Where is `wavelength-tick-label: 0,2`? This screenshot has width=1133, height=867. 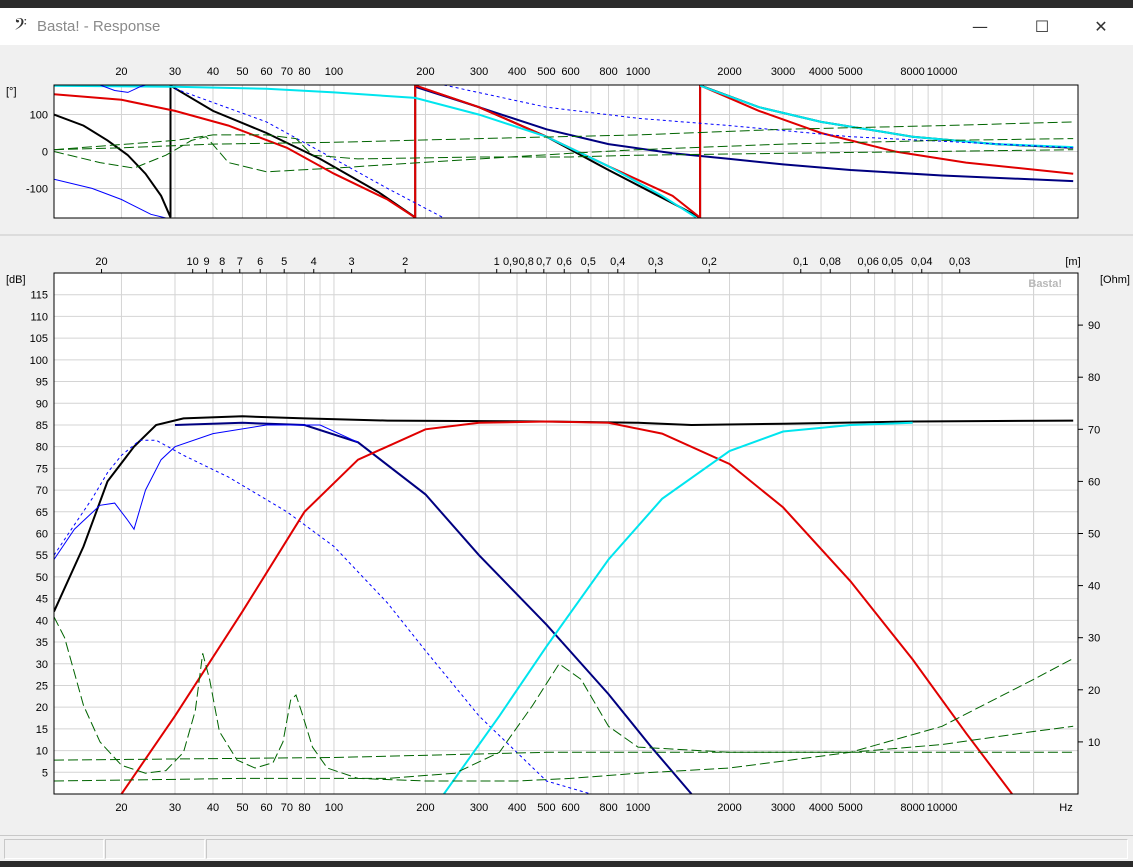 wavelength-tick-label: 0,2 is located at coordinates (709, 262).